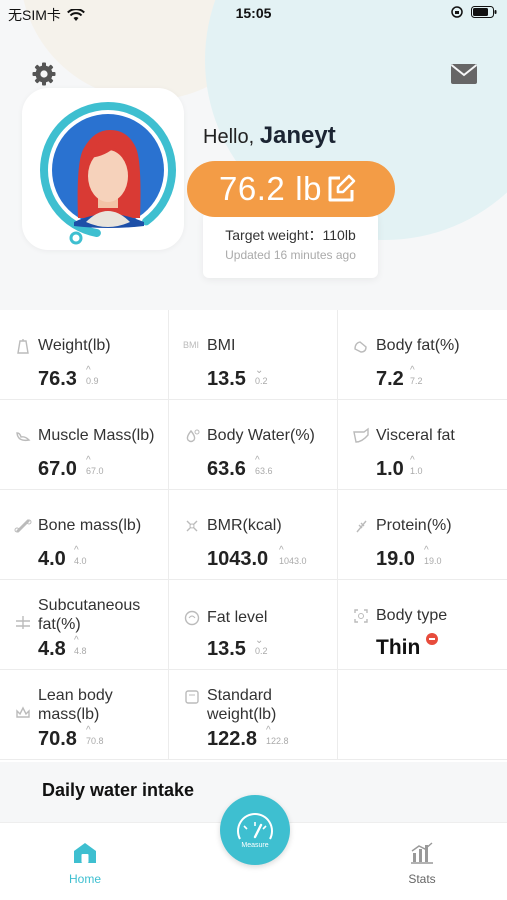 Image resolution: width=507 pixels, height=900 pixels. What do you see at coordinates (192, 526) in the screenshot?
I see `bmr-icon` at bounding box center [192, 526].